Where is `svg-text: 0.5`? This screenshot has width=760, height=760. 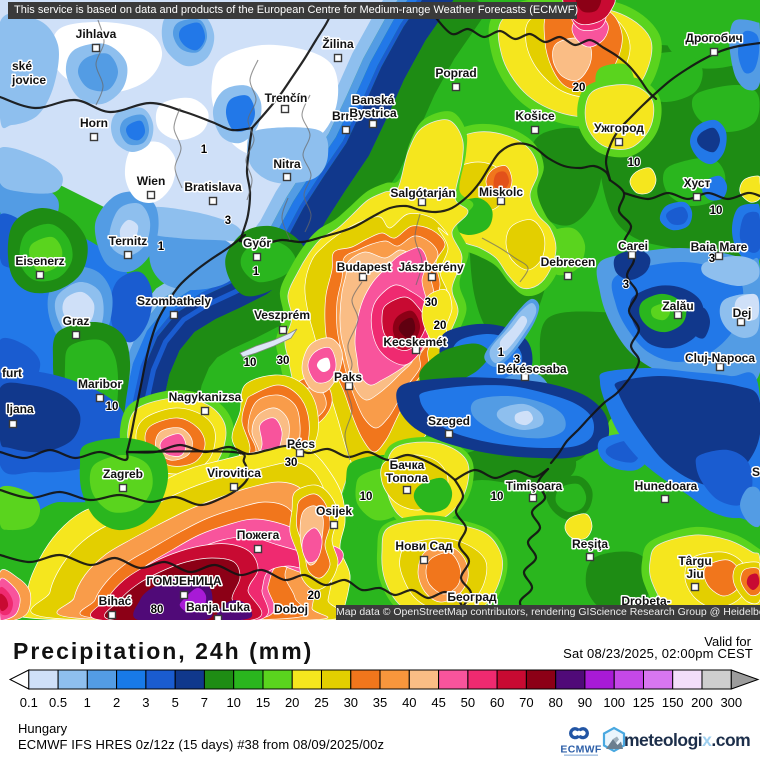 svg-text: 0.5 is located at coordinates (58, 702).